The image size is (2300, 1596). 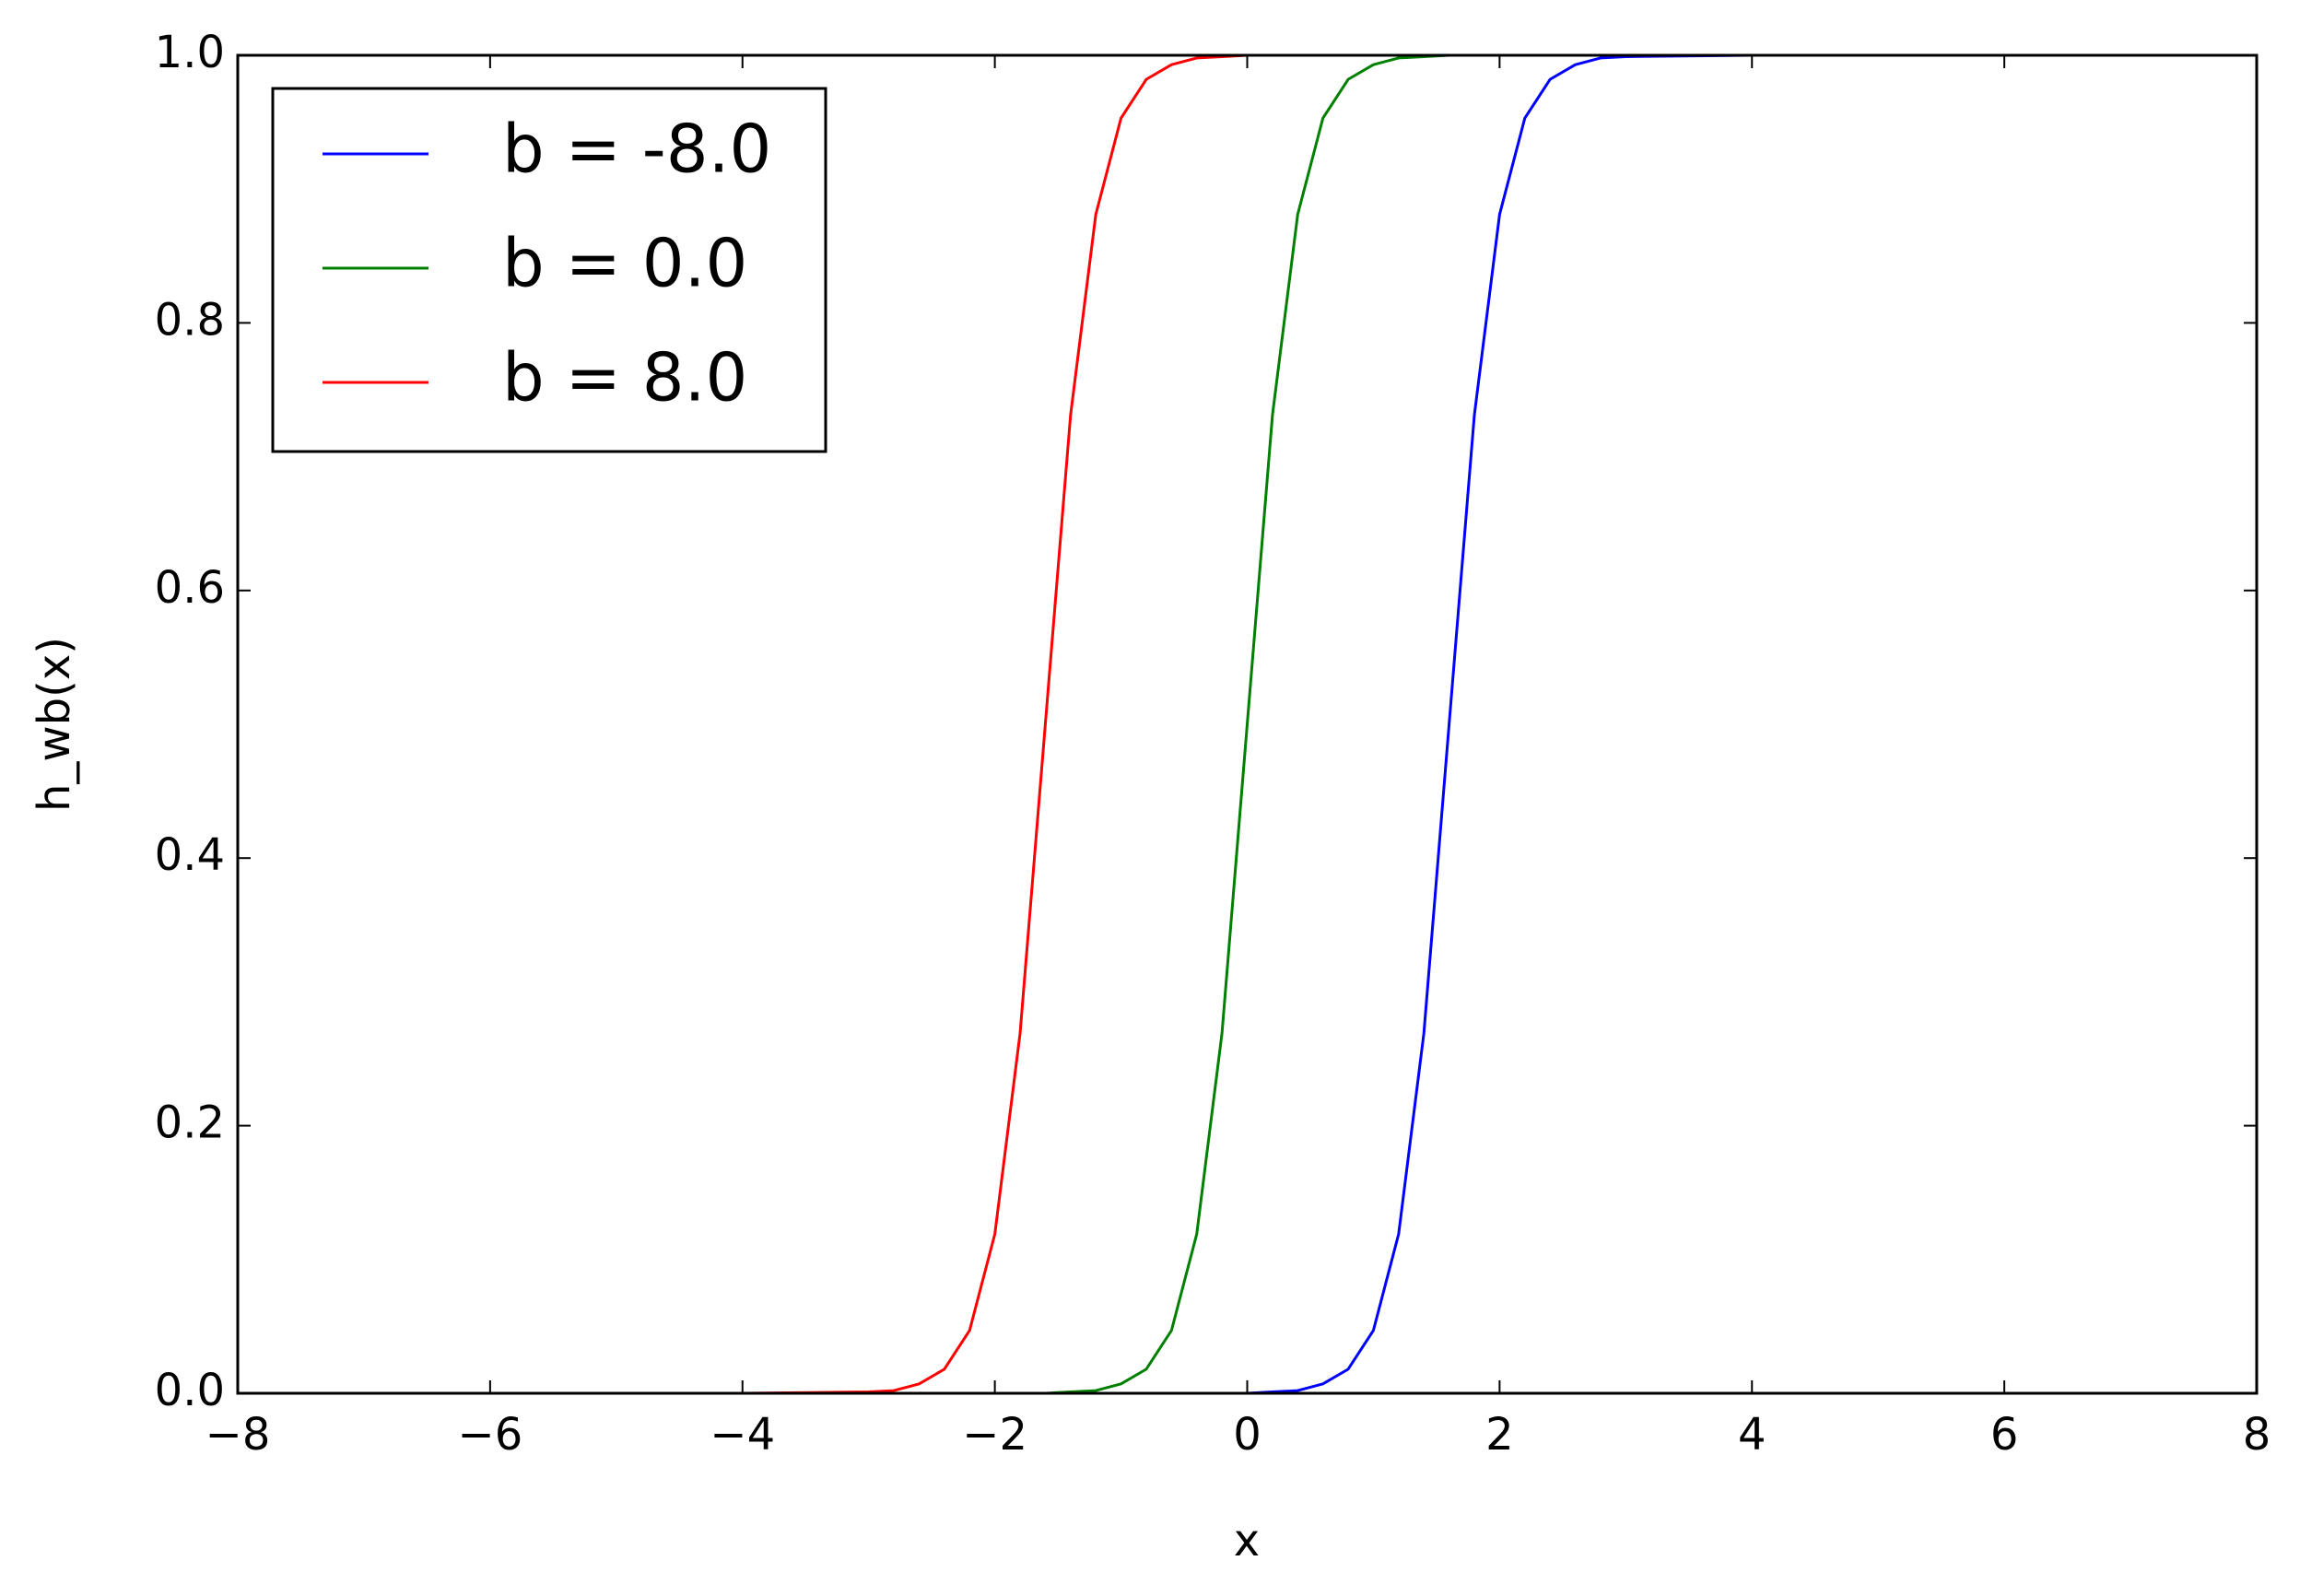 What do you see at coordinates (238, 1435) in the screenshot?
I see `x-tick-label: −8` at bounding box center [238, 1435].